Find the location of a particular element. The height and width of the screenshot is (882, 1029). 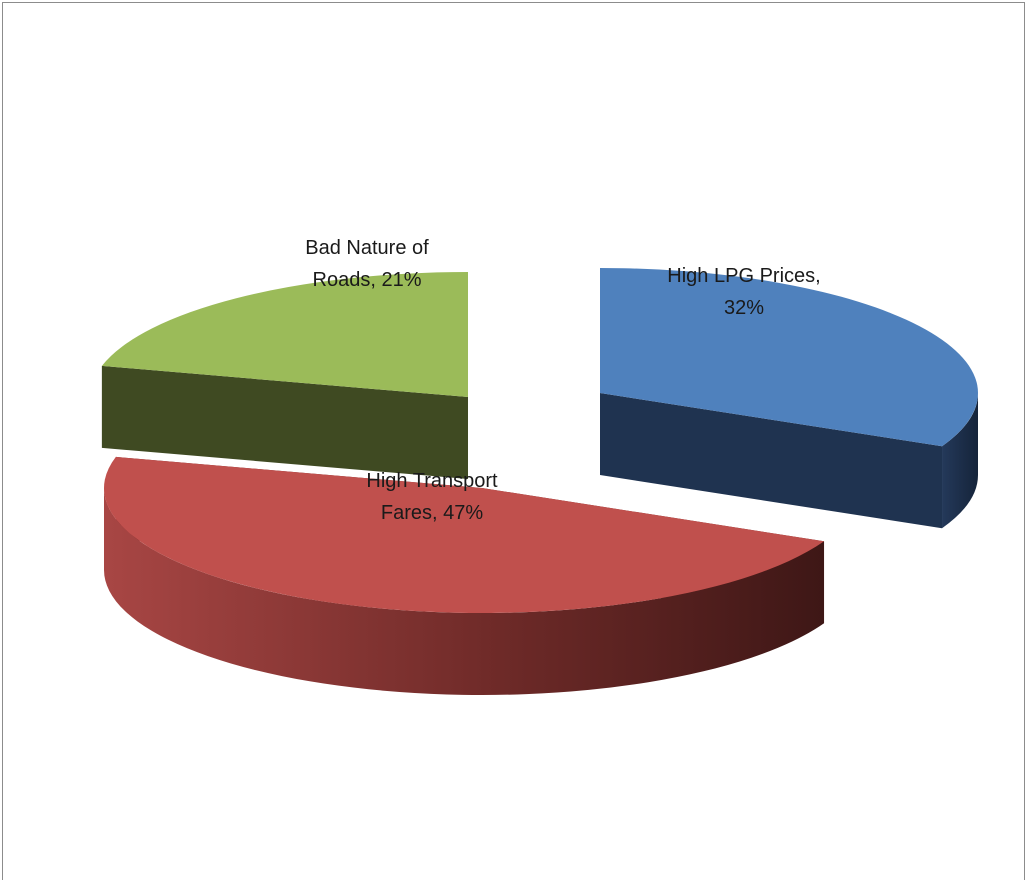

data-label-line: Bad Nature of is located at coordinates (367, 248).